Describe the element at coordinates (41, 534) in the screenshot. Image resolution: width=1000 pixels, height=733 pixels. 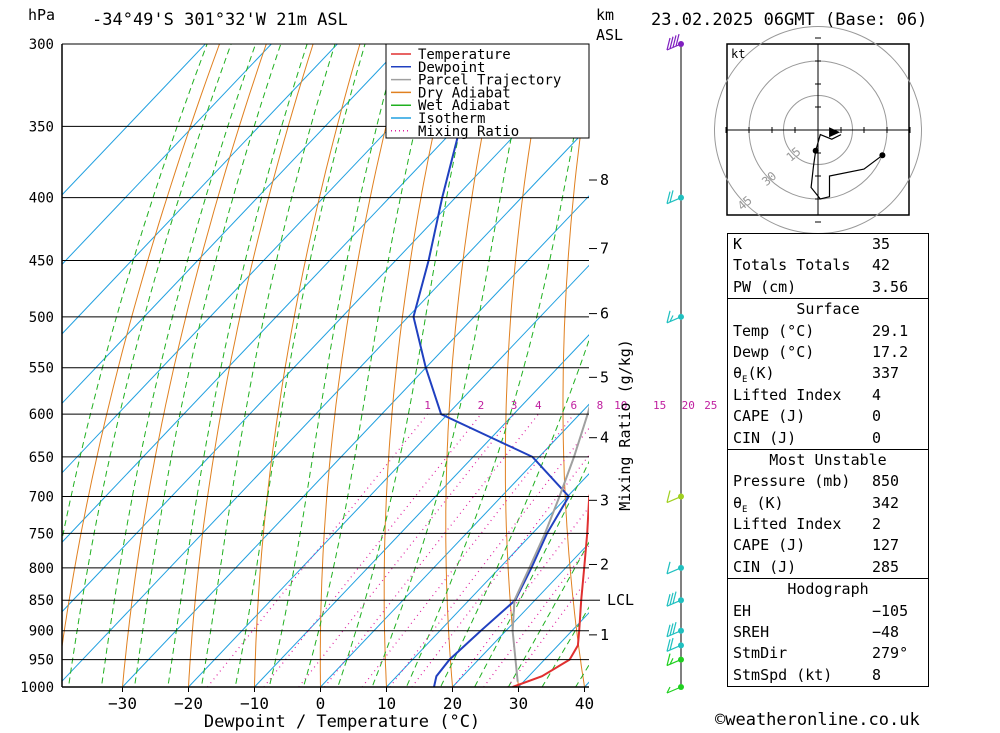
I see `pressure-tick-label: 750` at that location.